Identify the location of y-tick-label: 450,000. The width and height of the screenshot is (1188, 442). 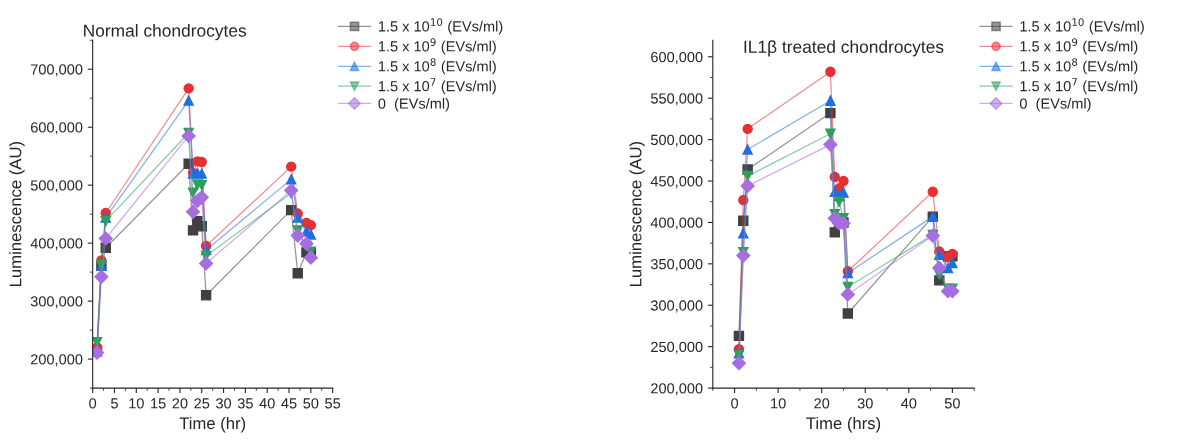
(676, 182).